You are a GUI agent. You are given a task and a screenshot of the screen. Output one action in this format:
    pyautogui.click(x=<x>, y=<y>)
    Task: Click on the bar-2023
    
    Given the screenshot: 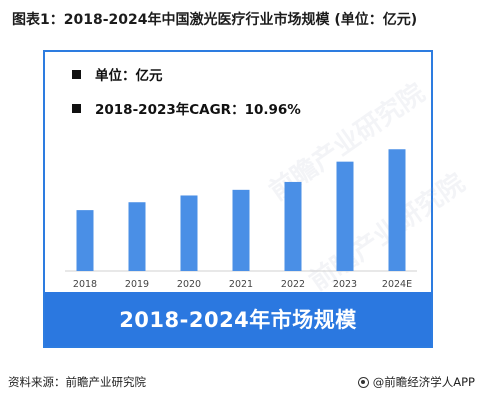 What is the action you would take?
    pyautogui.click(x=345, y=216)
    